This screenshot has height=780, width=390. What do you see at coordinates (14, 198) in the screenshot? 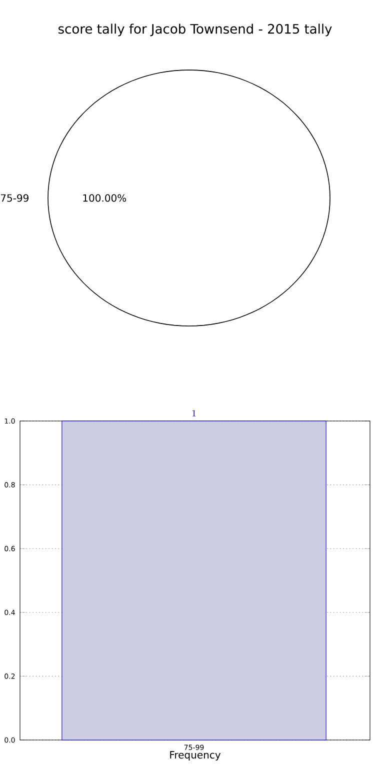
I see `slice-label: 75-99` at bounding box center [14, 198].